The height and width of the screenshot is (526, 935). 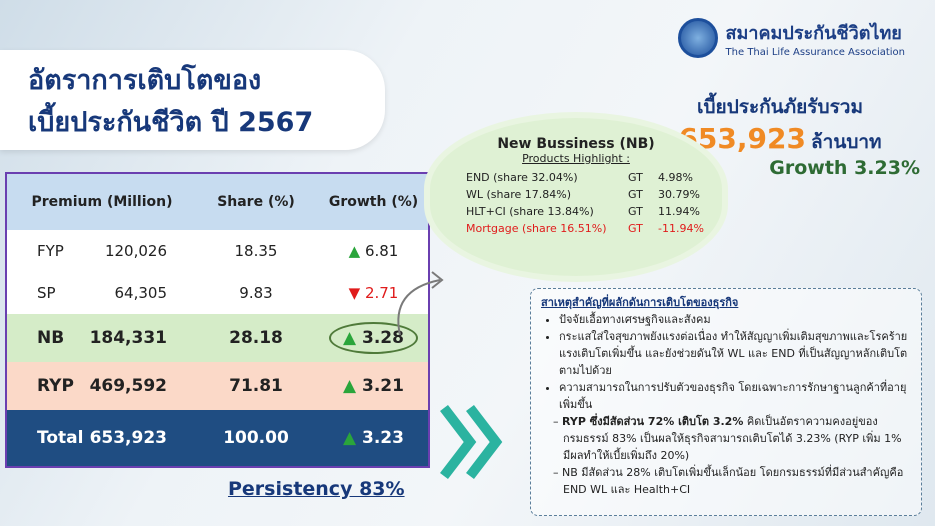 What do you see at coordinates (217, 293) in the screenshot?
I see `table-row: SP 64,305 9.83 ▼ 2.71` at bounding box center [217, 293].